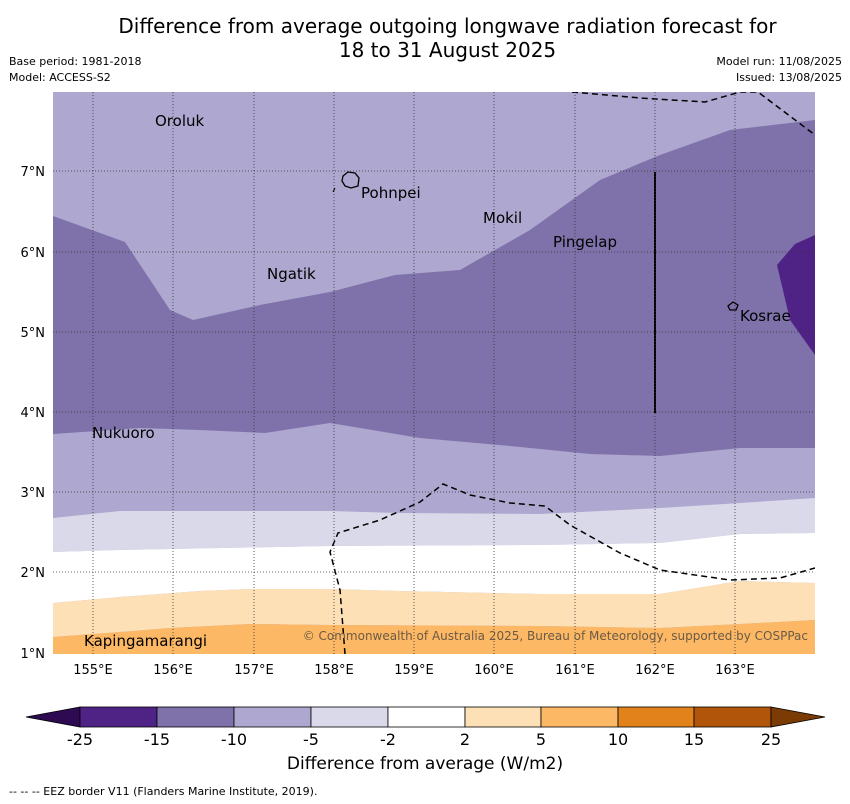 Image resolution: width=850 pixels, height=804 pixels. What do you see at coordinates (541, 739) in the screenshot?
I see `cbar-tick-7: 5` at bounding box center [541, 739].